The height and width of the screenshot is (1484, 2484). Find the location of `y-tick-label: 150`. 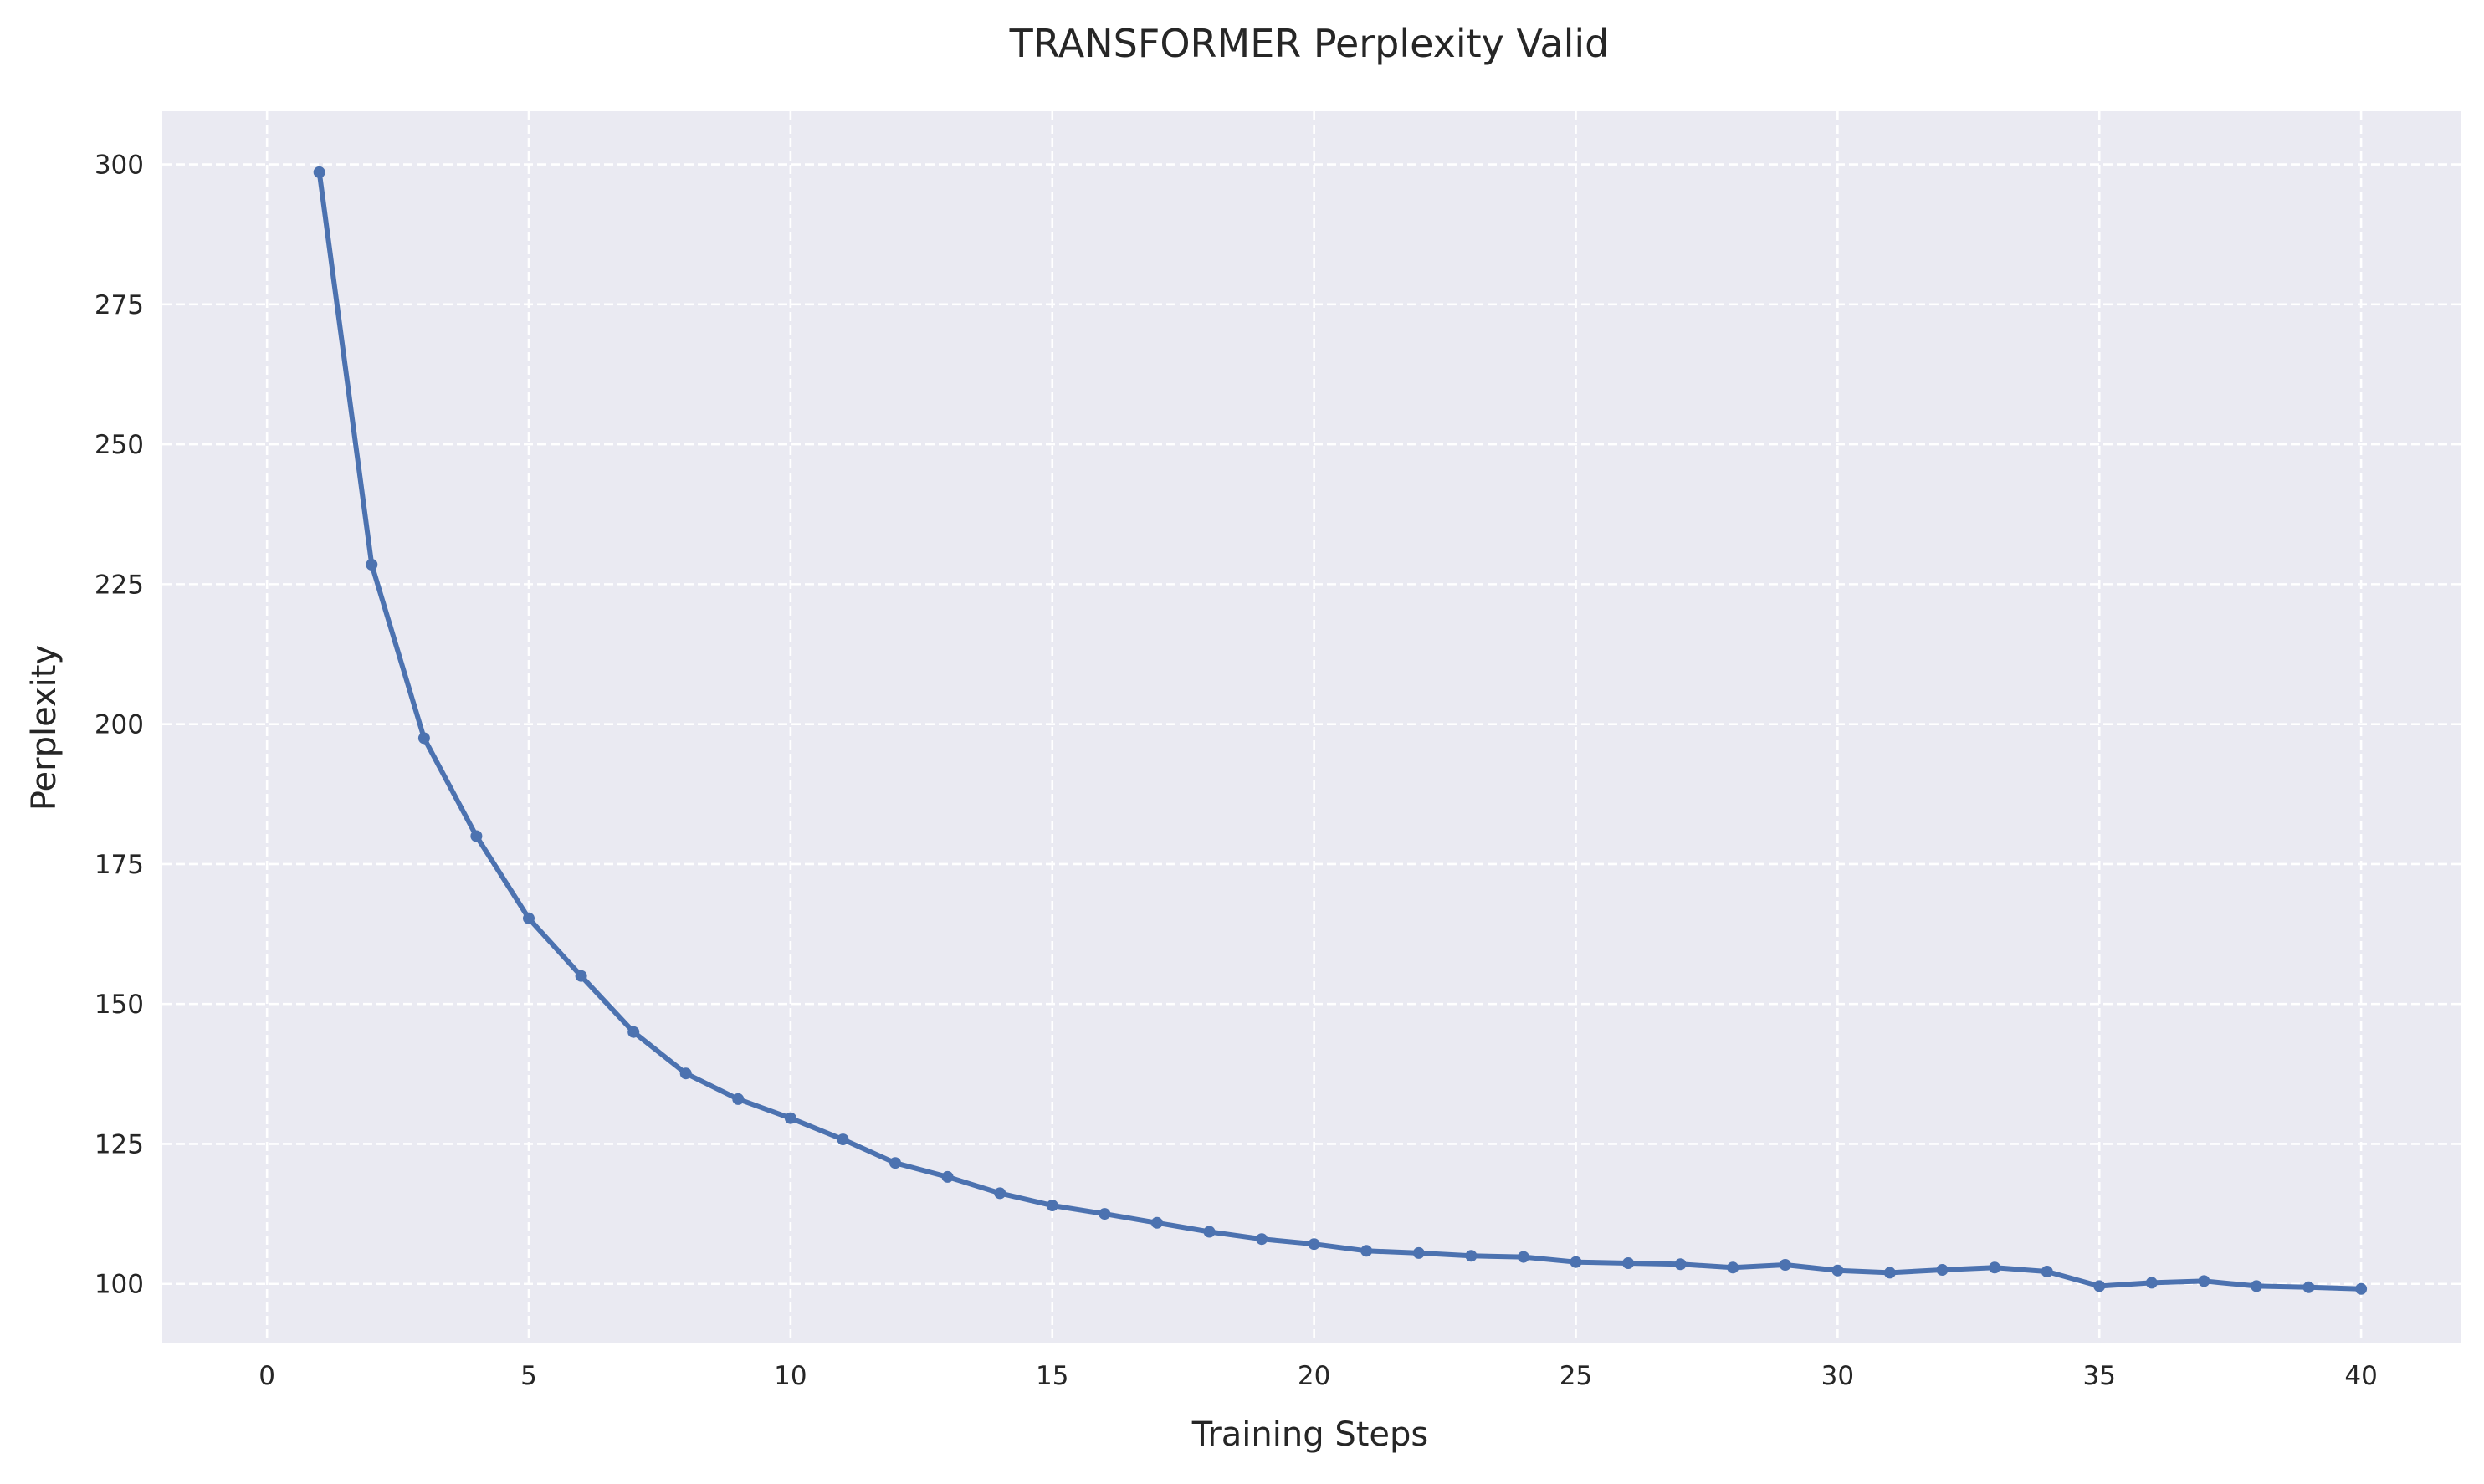

y-tick-label: 150 is located at coordinates (120, 1005).